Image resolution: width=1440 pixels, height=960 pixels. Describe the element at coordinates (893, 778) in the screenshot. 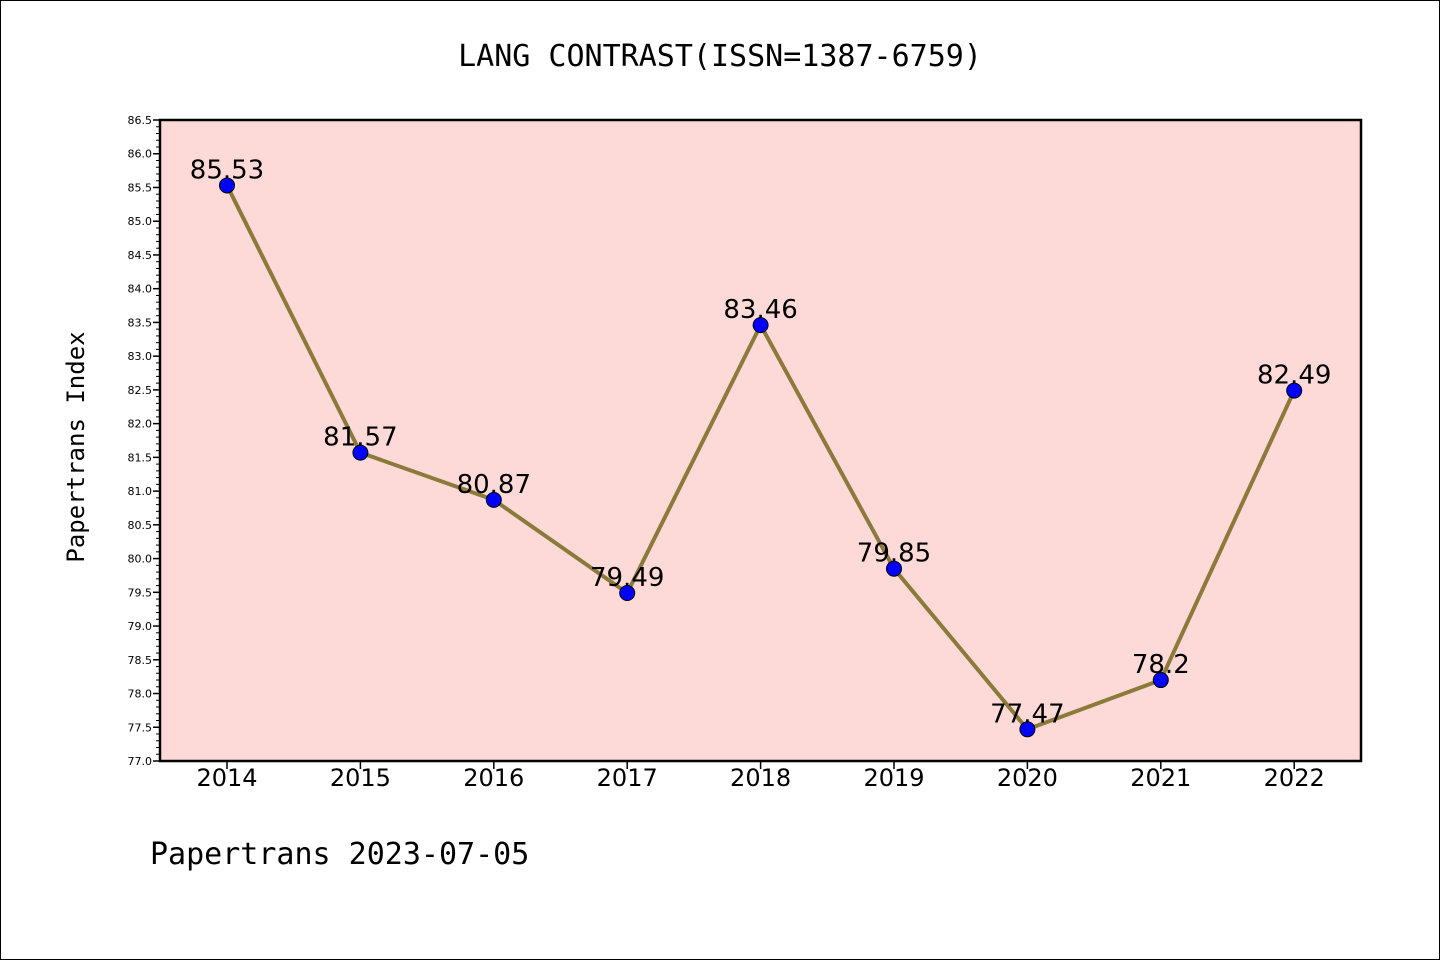

I see `x-tick-label: 2019` at that location.